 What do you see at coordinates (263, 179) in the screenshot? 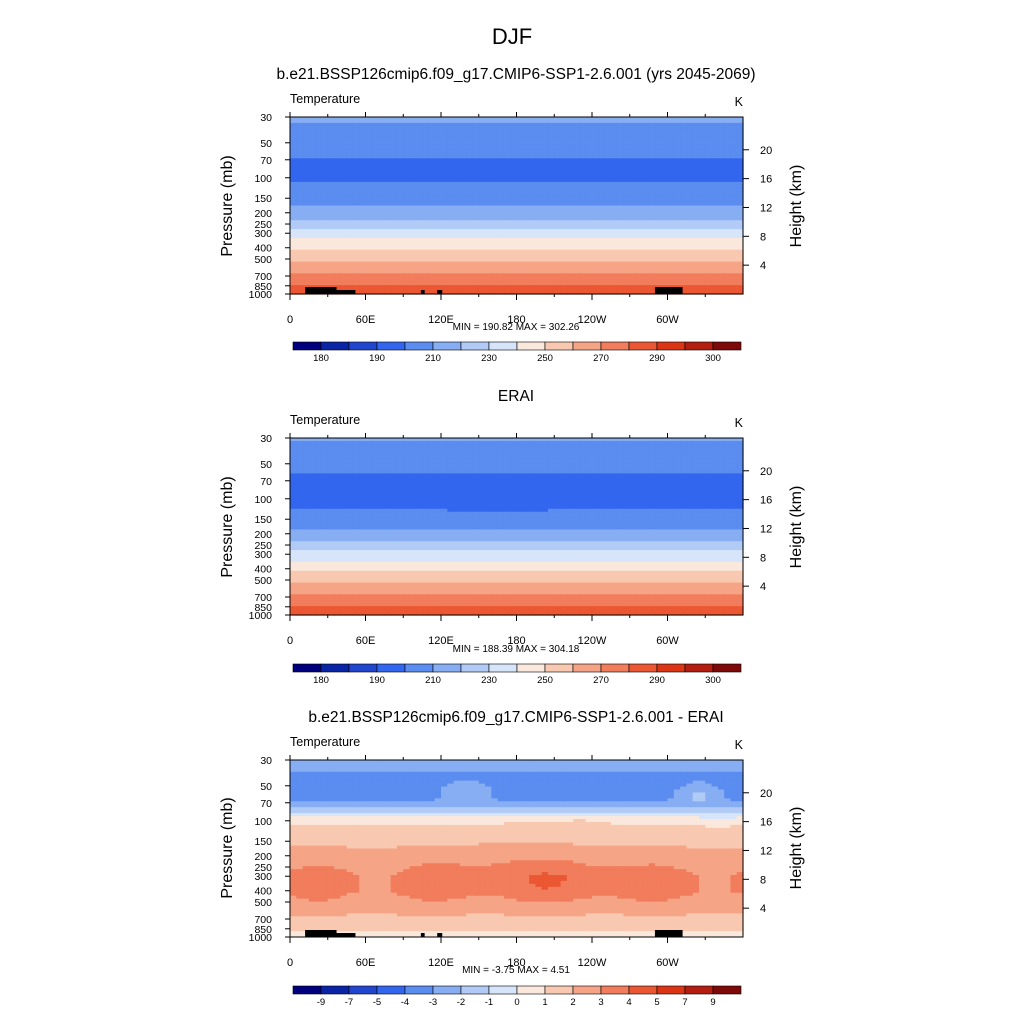
I see `y-tick-label: 100` at bounding box center [263, 179].